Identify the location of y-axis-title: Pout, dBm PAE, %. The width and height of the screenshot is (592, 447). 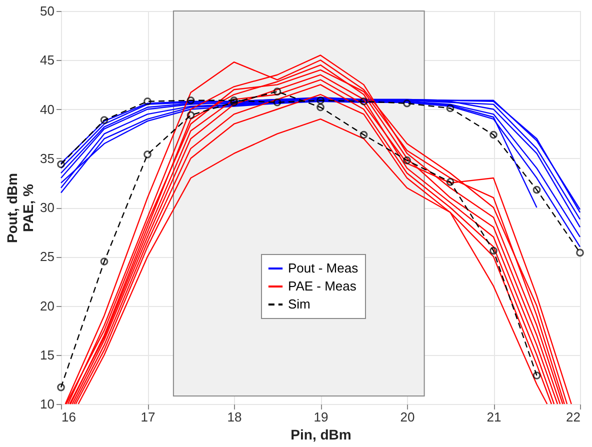
(20, 208).